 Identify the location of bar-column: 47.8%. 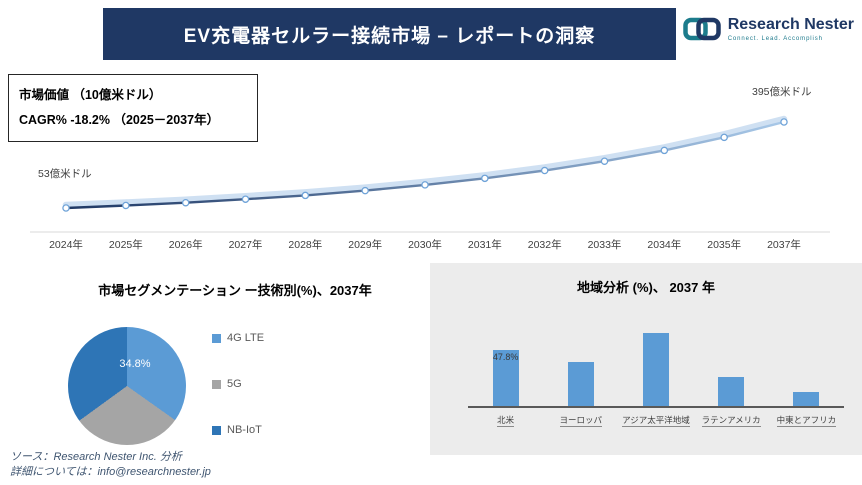
(505, 378).